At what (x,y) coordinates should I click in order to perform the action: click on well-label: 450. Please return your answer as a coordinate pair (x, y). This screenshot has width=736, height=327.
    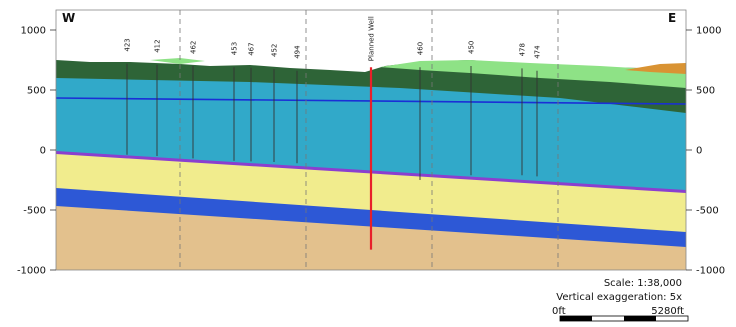
    Looking at the image, I should click on (472, 47).